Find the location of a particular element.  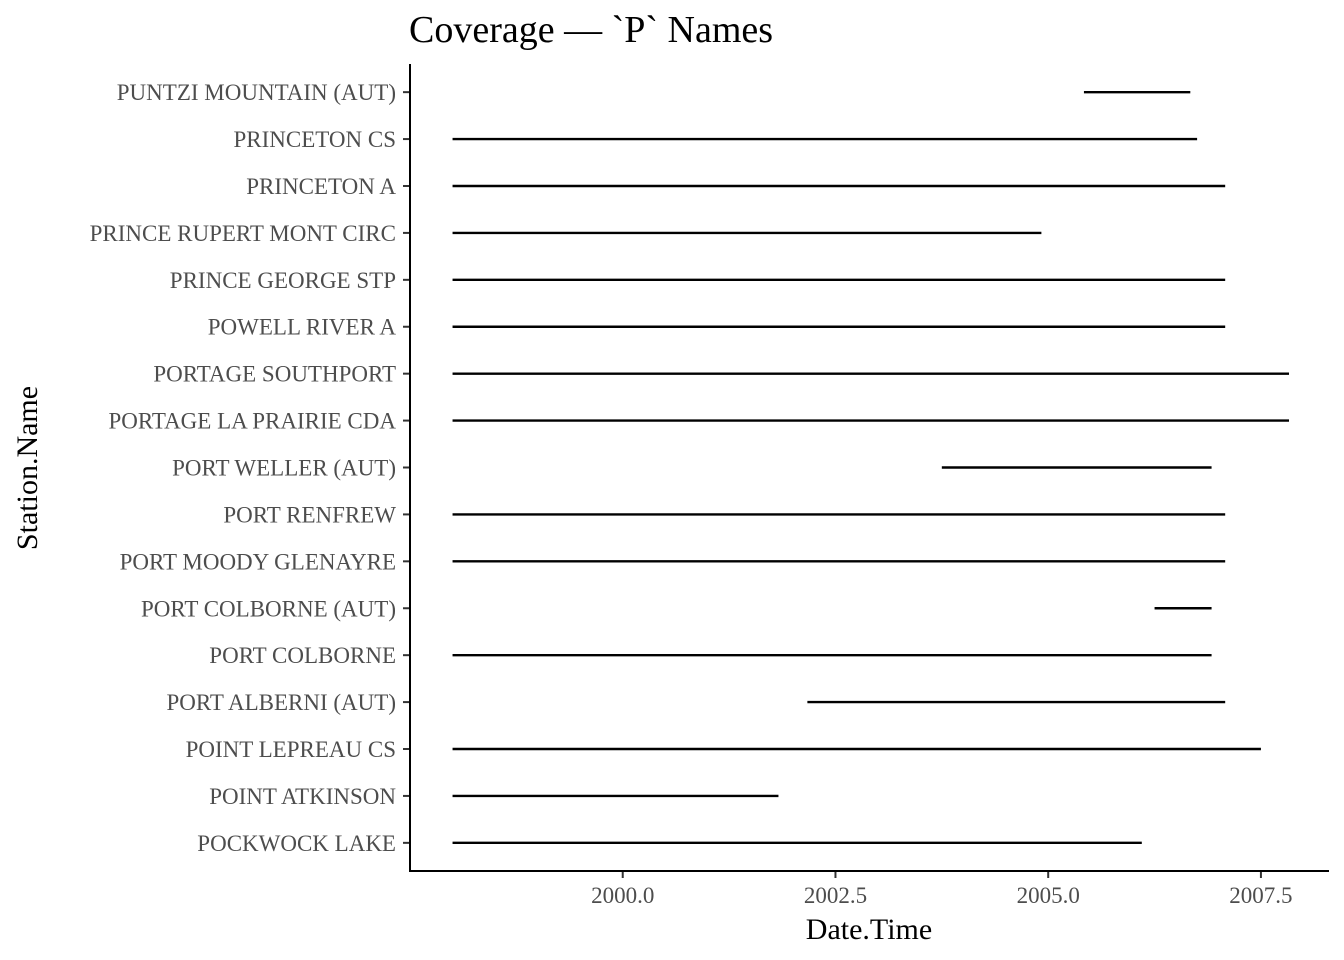

y-tick-label: POINT ATKINSON is located at coordinates (302, 796).